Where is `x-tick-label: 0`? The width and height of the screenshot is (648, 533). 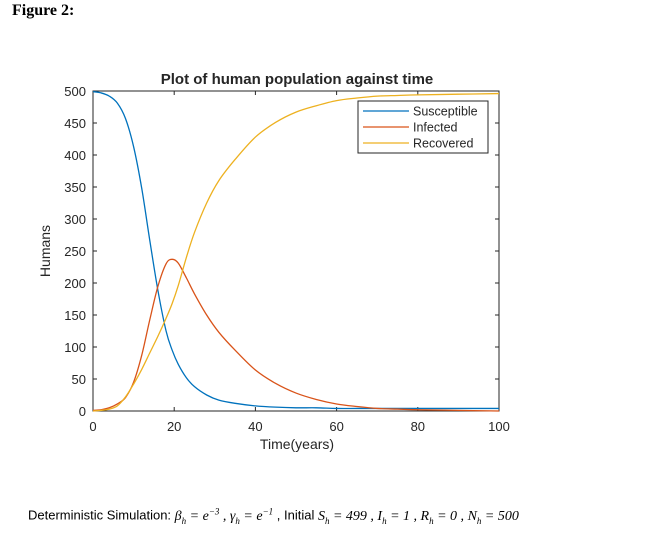 x-tick-label: 0 is located at coordinates (92, 426).